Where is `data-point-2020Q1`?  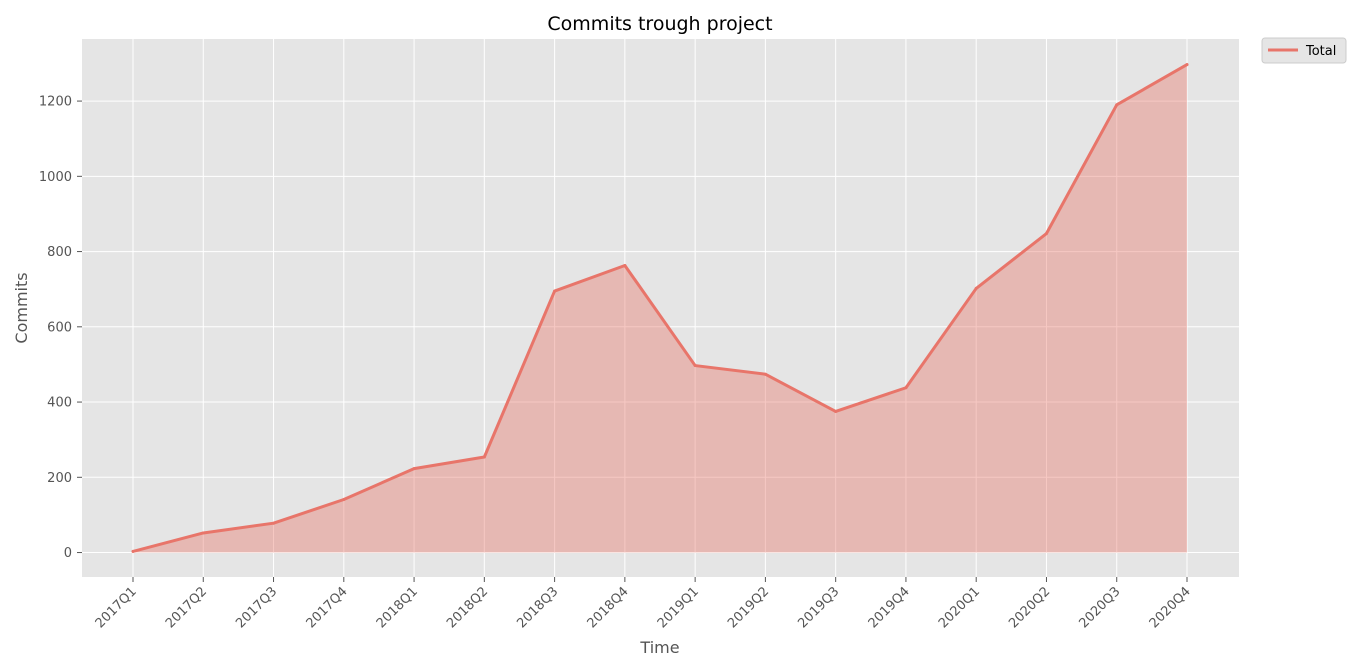
data-point-2020Q1 is located at coordinates (976, 288).